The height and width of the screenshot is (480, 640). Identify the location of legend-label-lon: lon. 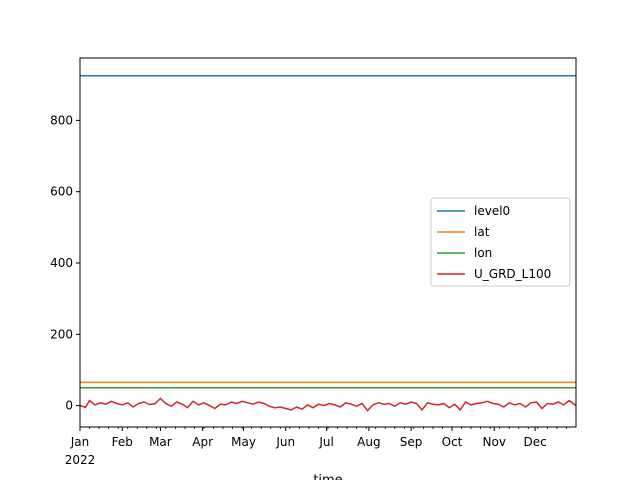
(483, 253).